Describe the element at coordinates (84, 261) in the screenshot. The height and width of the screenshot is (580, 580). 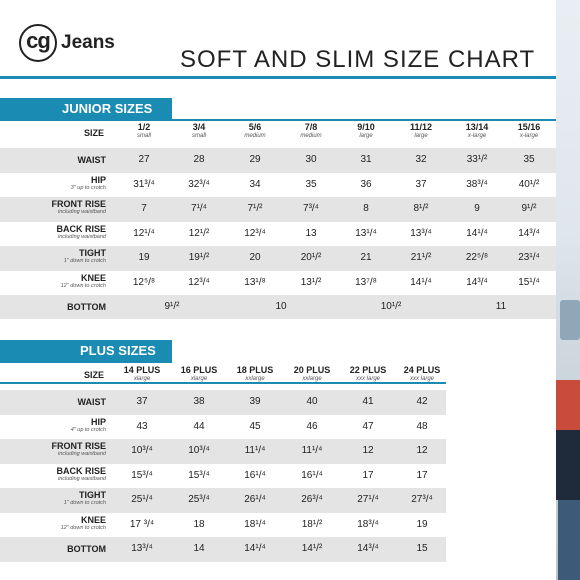
I see `measurement-note: 1" down to crotch` at that location.